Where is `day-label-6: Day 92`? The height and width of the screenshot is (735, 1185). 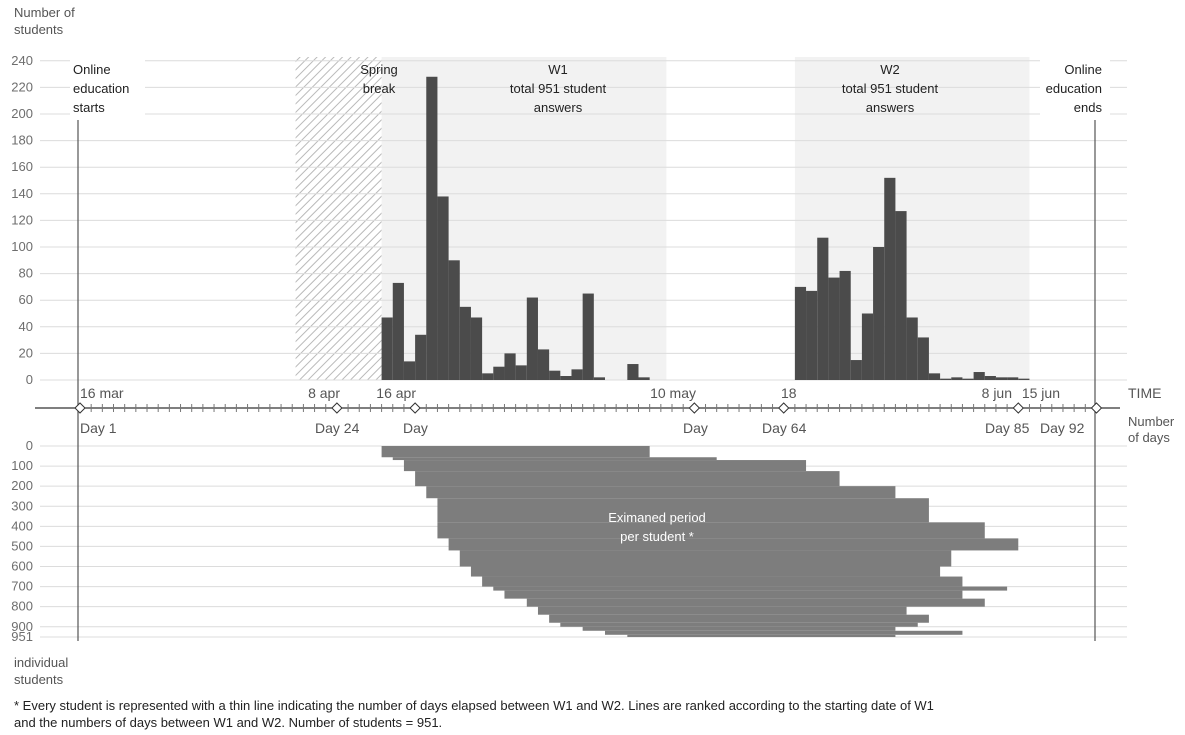 day-label-6: Day 92 is located at coordinates (1062, 428).